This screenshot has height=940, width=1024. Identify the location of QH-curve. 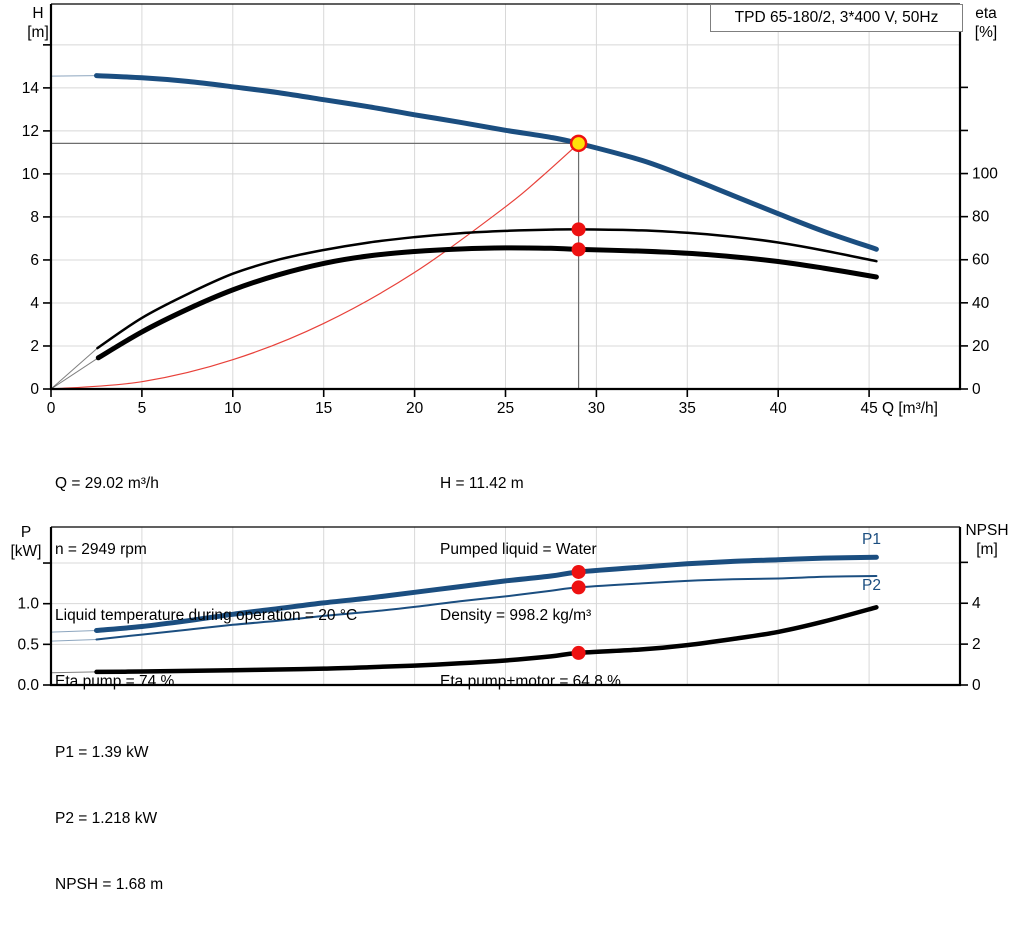
(486, 162).